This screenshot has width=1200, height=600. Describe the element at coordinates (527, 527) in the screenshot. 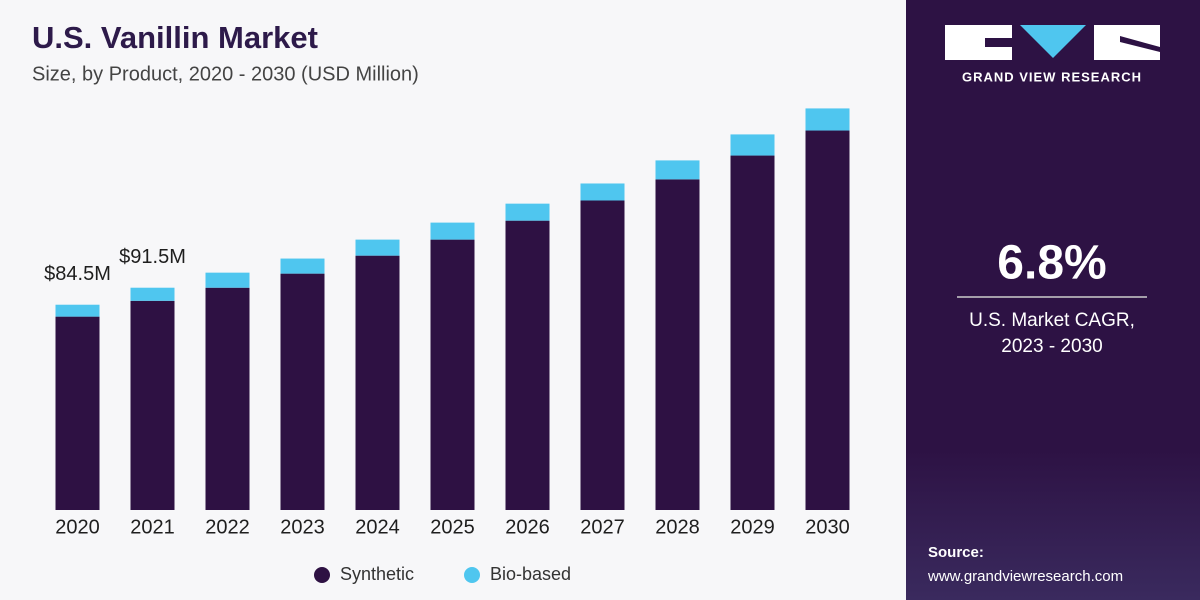

I see `x-tick-label: 2026` at that location.